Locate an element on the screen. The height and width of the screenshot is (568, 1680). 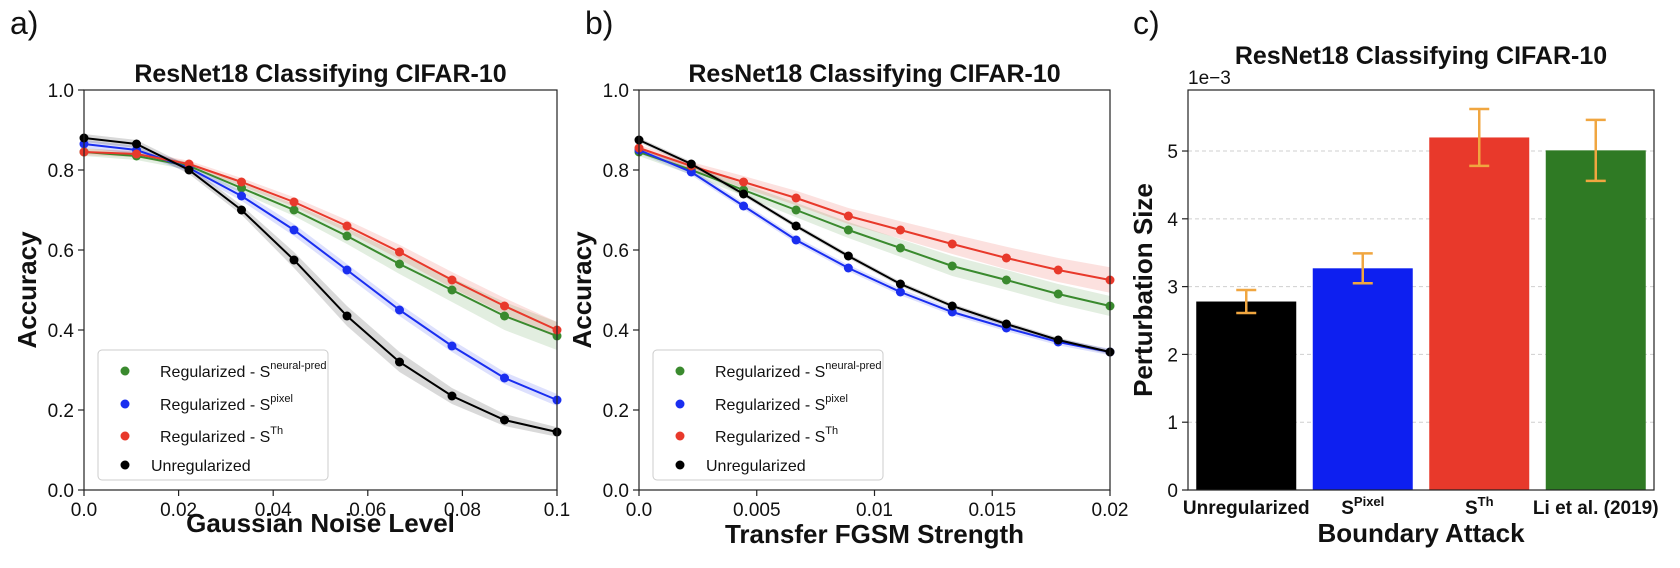
x-tick-label: 0.015 is located at coordinates (992, 510).